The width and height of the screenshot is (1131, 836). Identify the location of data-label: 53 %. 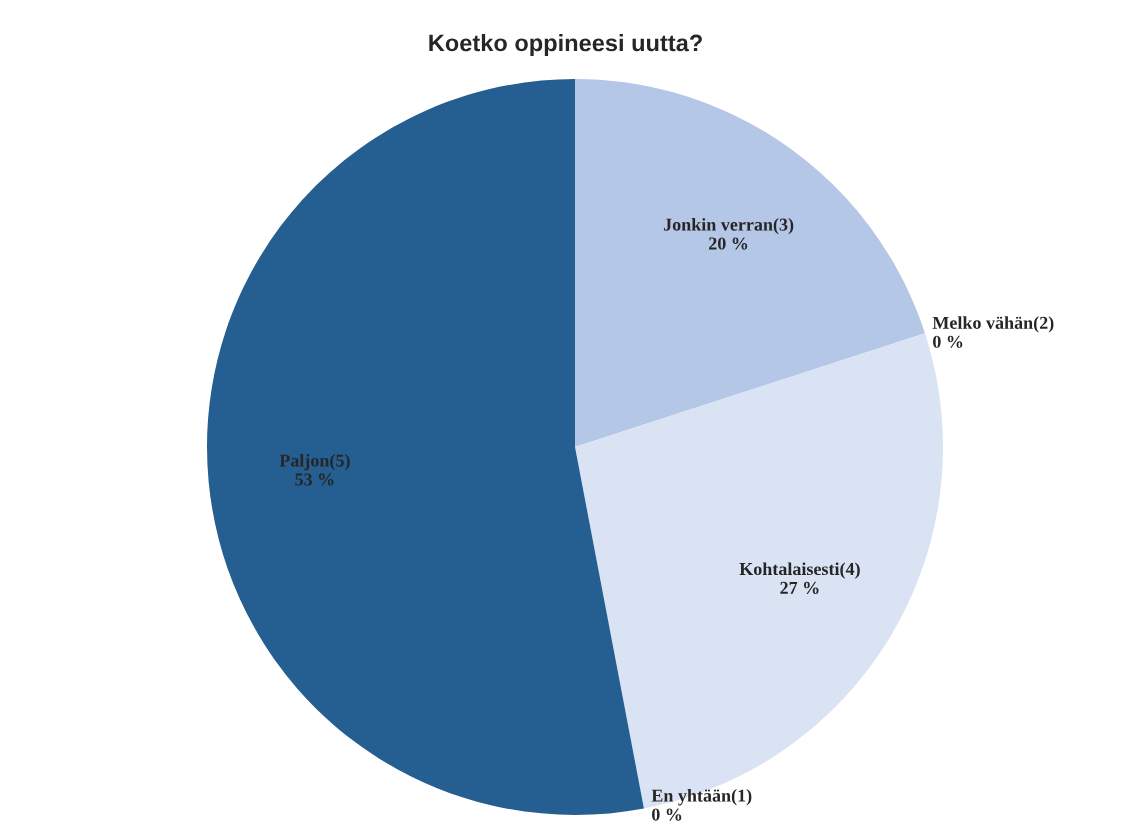
(314, 479).